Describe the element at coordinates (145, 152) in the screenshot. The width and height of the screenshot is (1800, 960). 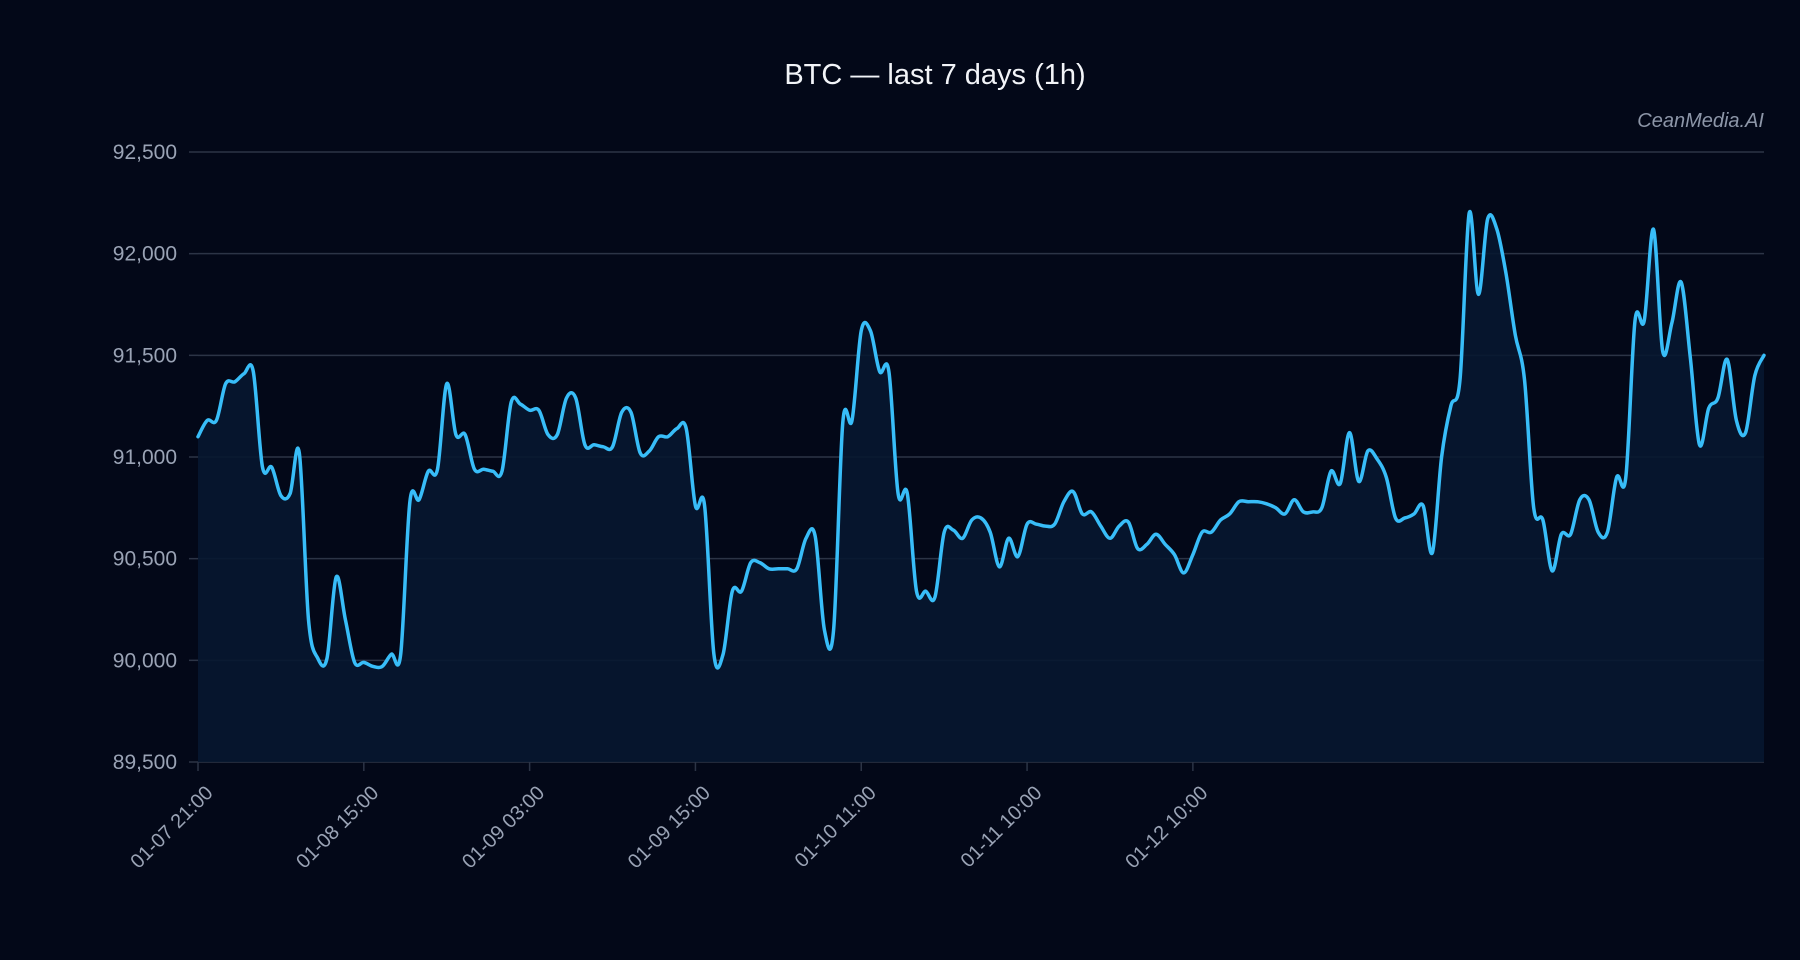
I see `y-tick-label: 92,500` at that location.